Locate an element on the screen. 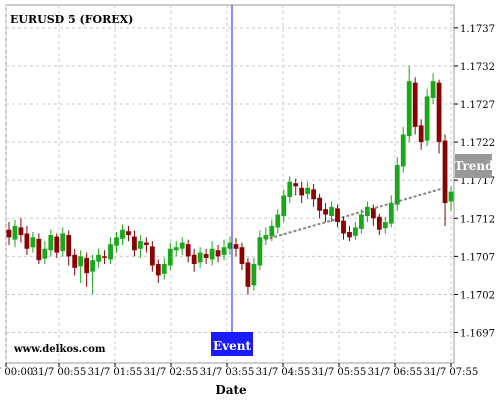 Image resolution: width=500 pixels, height=400 pixels. y-tick-label: 1.1722 is located at coordinates (477, 143).